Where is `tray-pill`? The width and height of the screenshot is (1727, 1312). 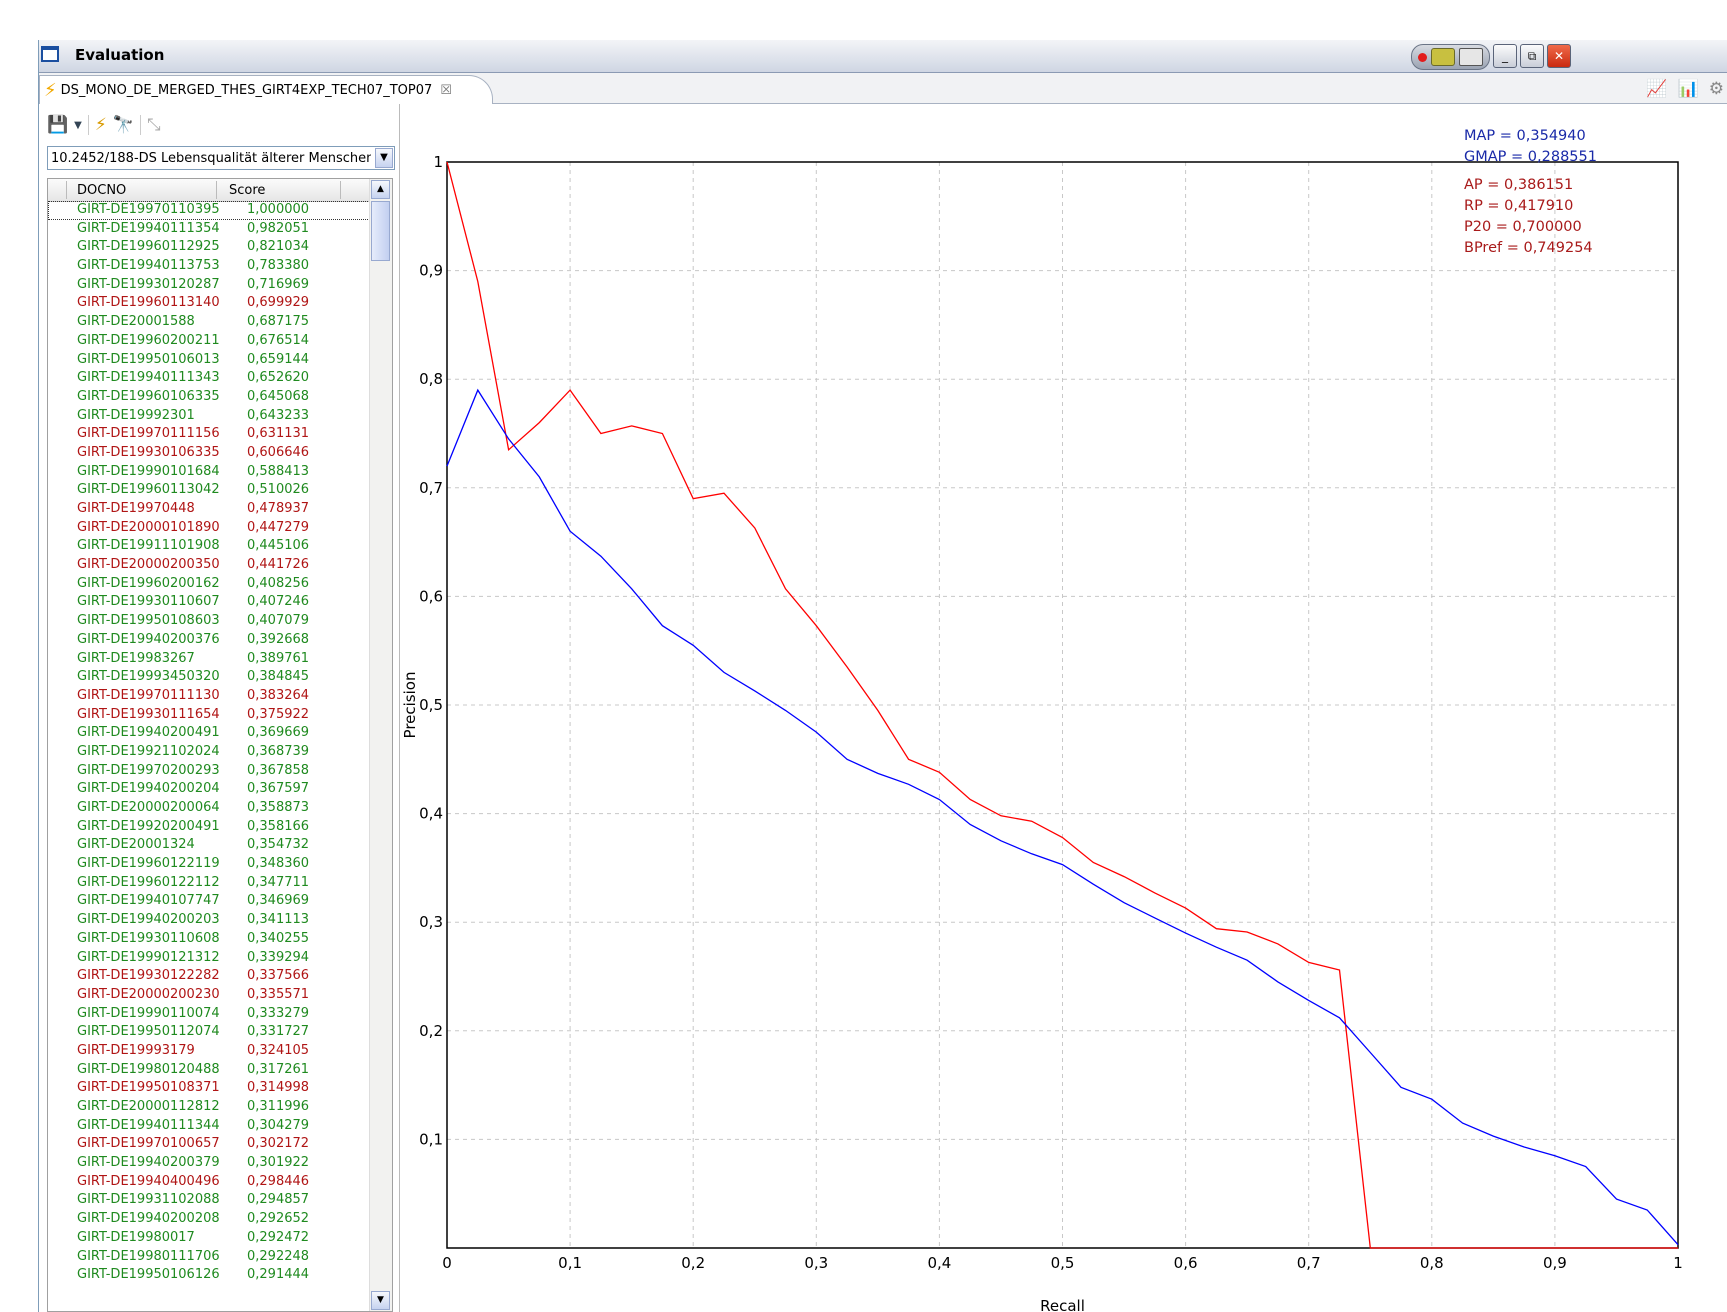
tray-pill is located at coordinates (1450, 57).